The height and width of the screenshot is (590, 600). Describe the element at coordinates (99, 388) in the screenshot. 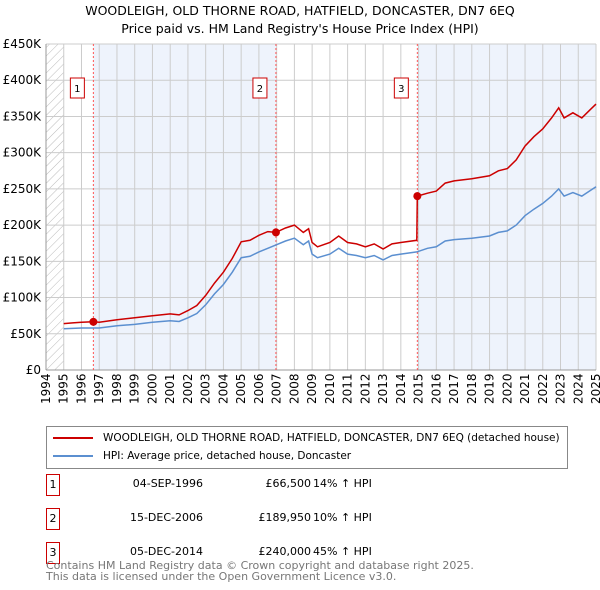

I see `x-tick-label: 1997` at that location.